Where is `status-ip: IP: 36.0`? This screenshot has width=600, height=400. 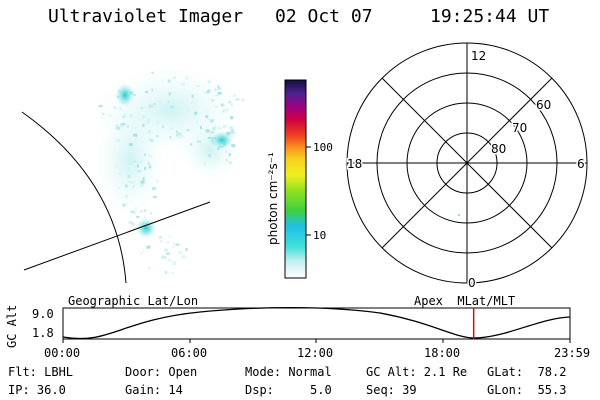
status-ip: IP: 36.0 is located at coordinates (37, 390).